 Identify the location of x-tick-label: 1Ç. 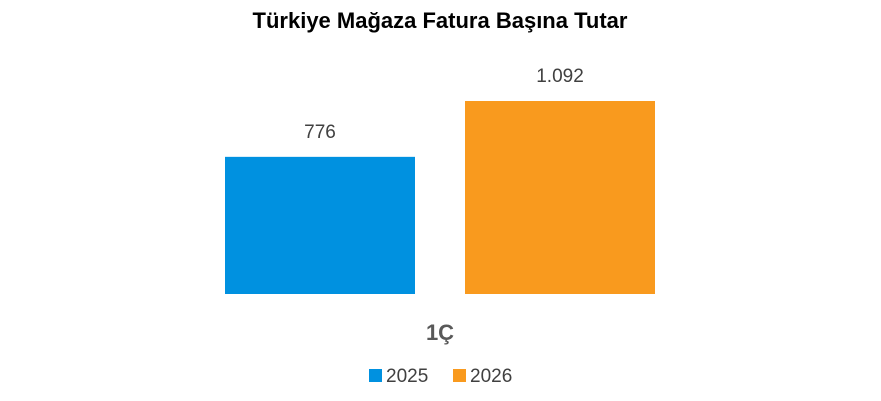
(440, 332).